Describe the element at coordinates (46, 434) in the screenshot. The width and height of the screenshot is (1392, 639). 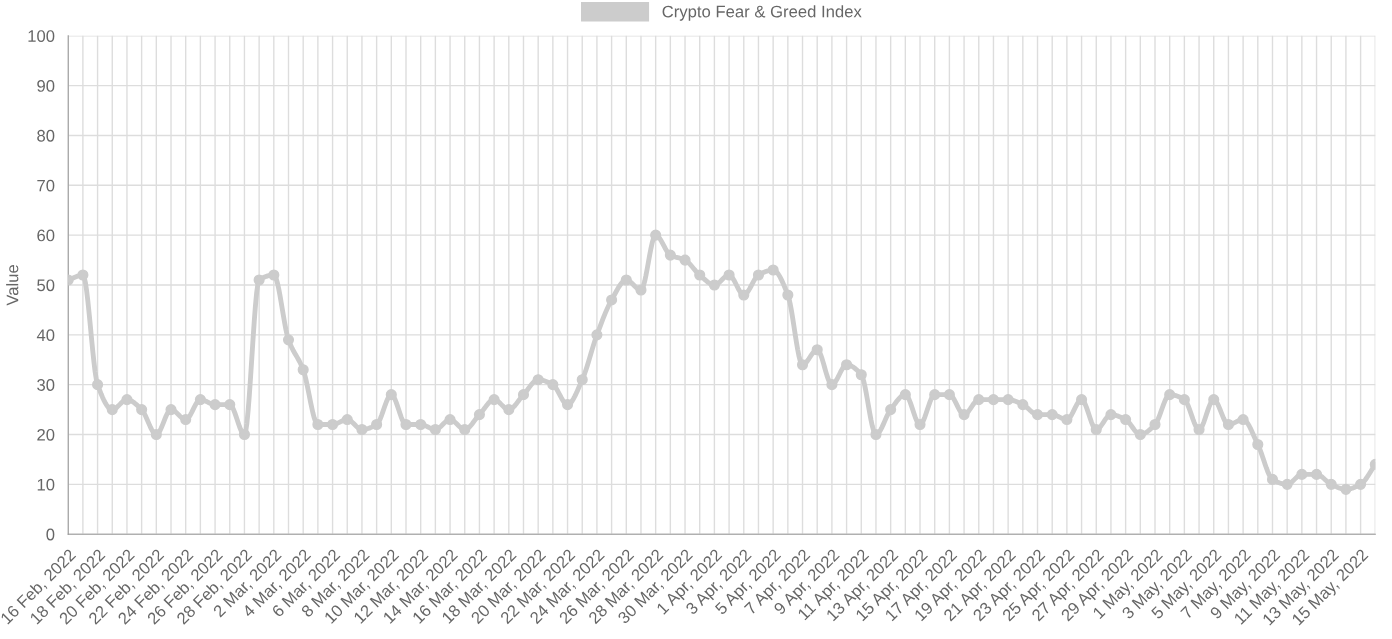
I see `y-tick-label: 20` at that location.